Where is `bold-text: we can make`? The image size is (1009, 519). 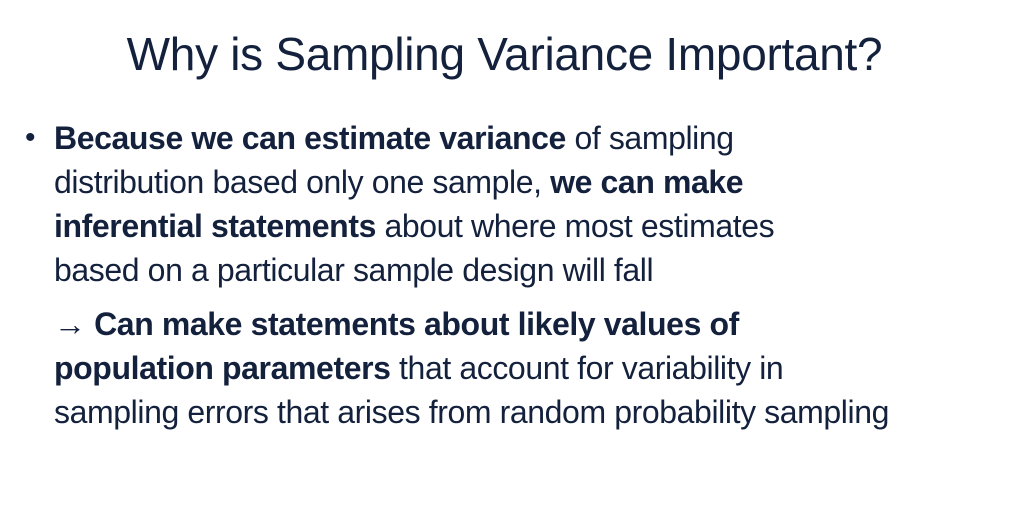
bold-text: we can make is located at coordinates (647, 182).